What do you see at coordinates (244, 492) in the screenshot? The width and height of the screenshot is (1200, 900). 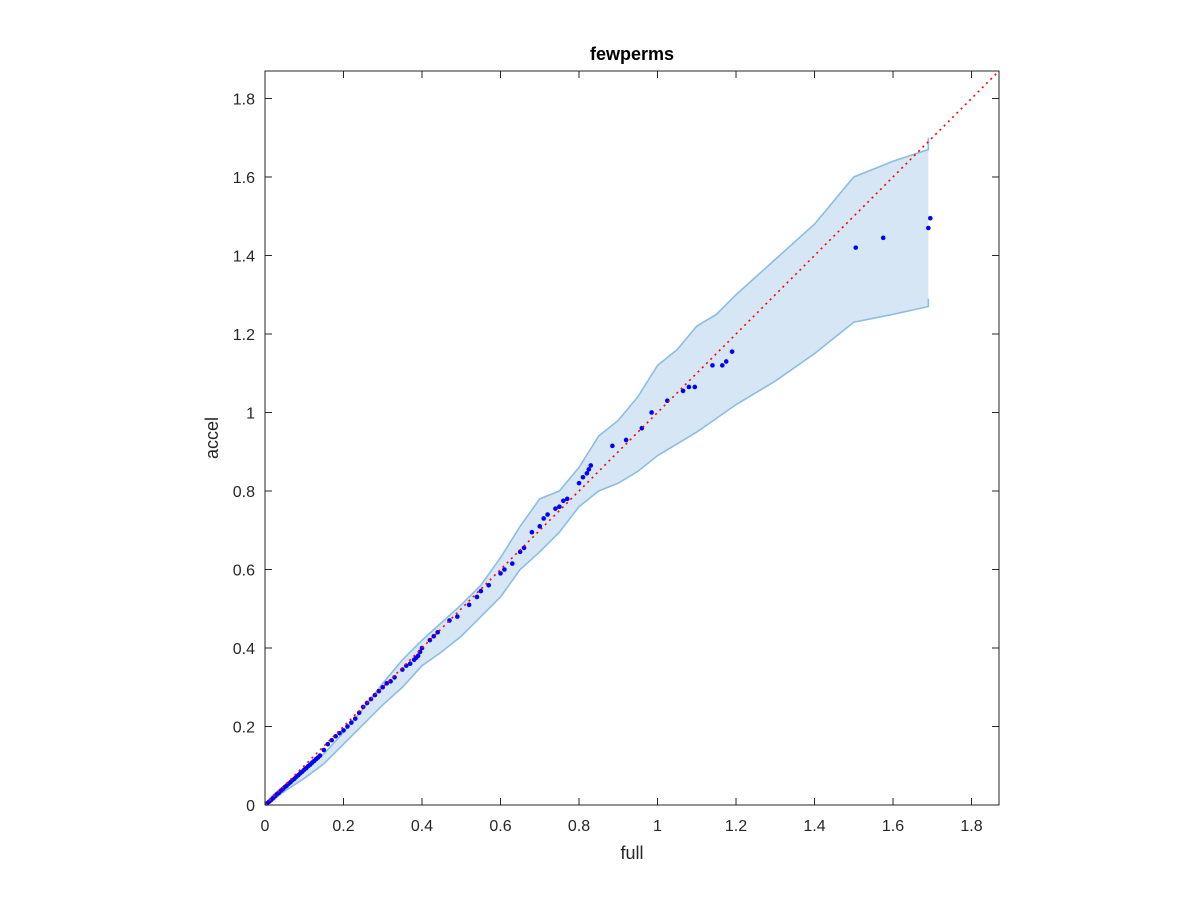 I see `y-tick-label: 0.8` at bounding box center [244, 492].